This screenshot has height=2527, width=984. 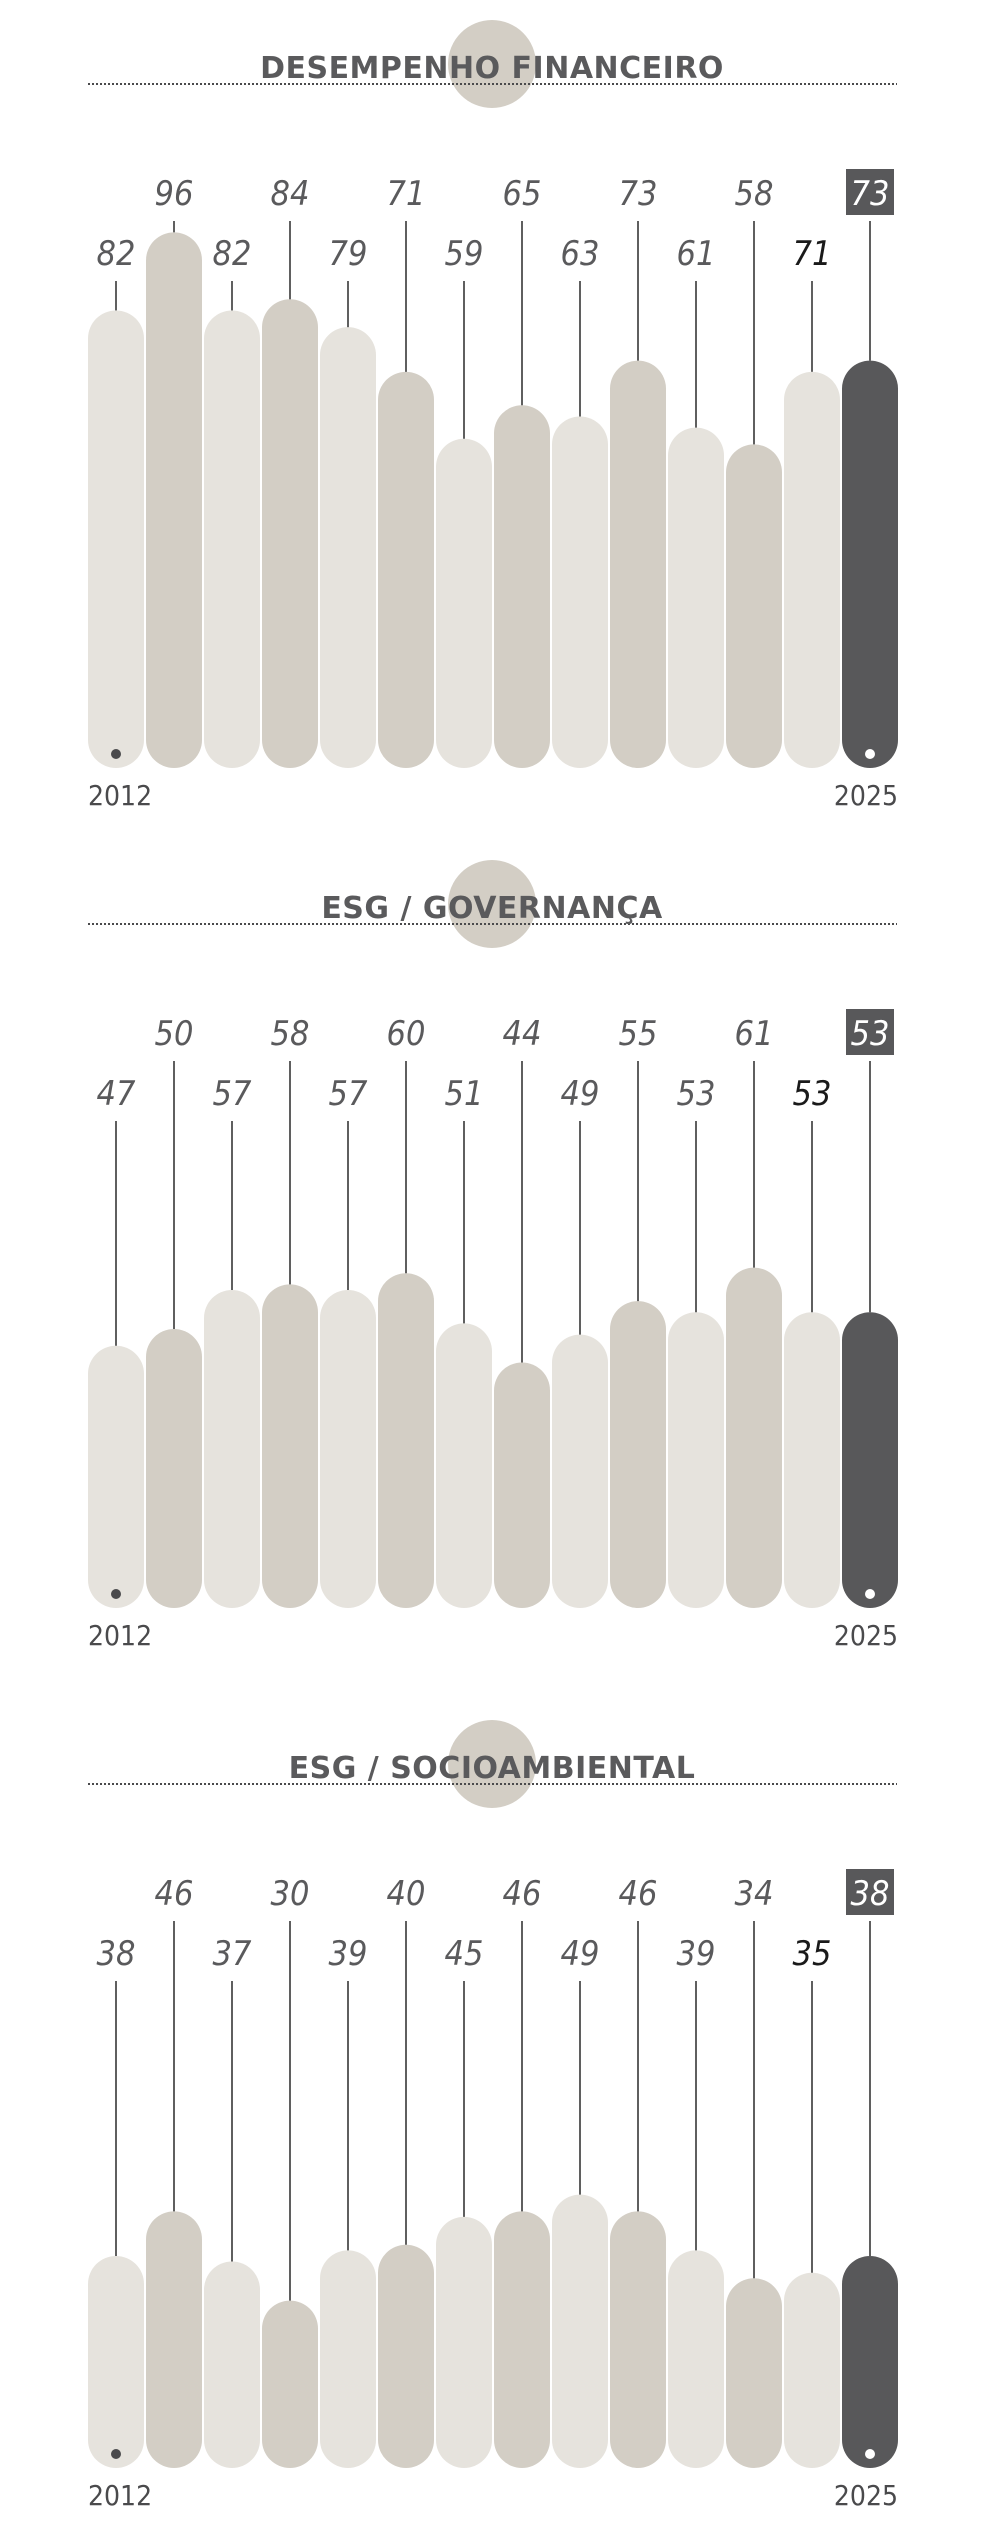 I want to click on value-label-2: 57, so click(x=232, y=1094).